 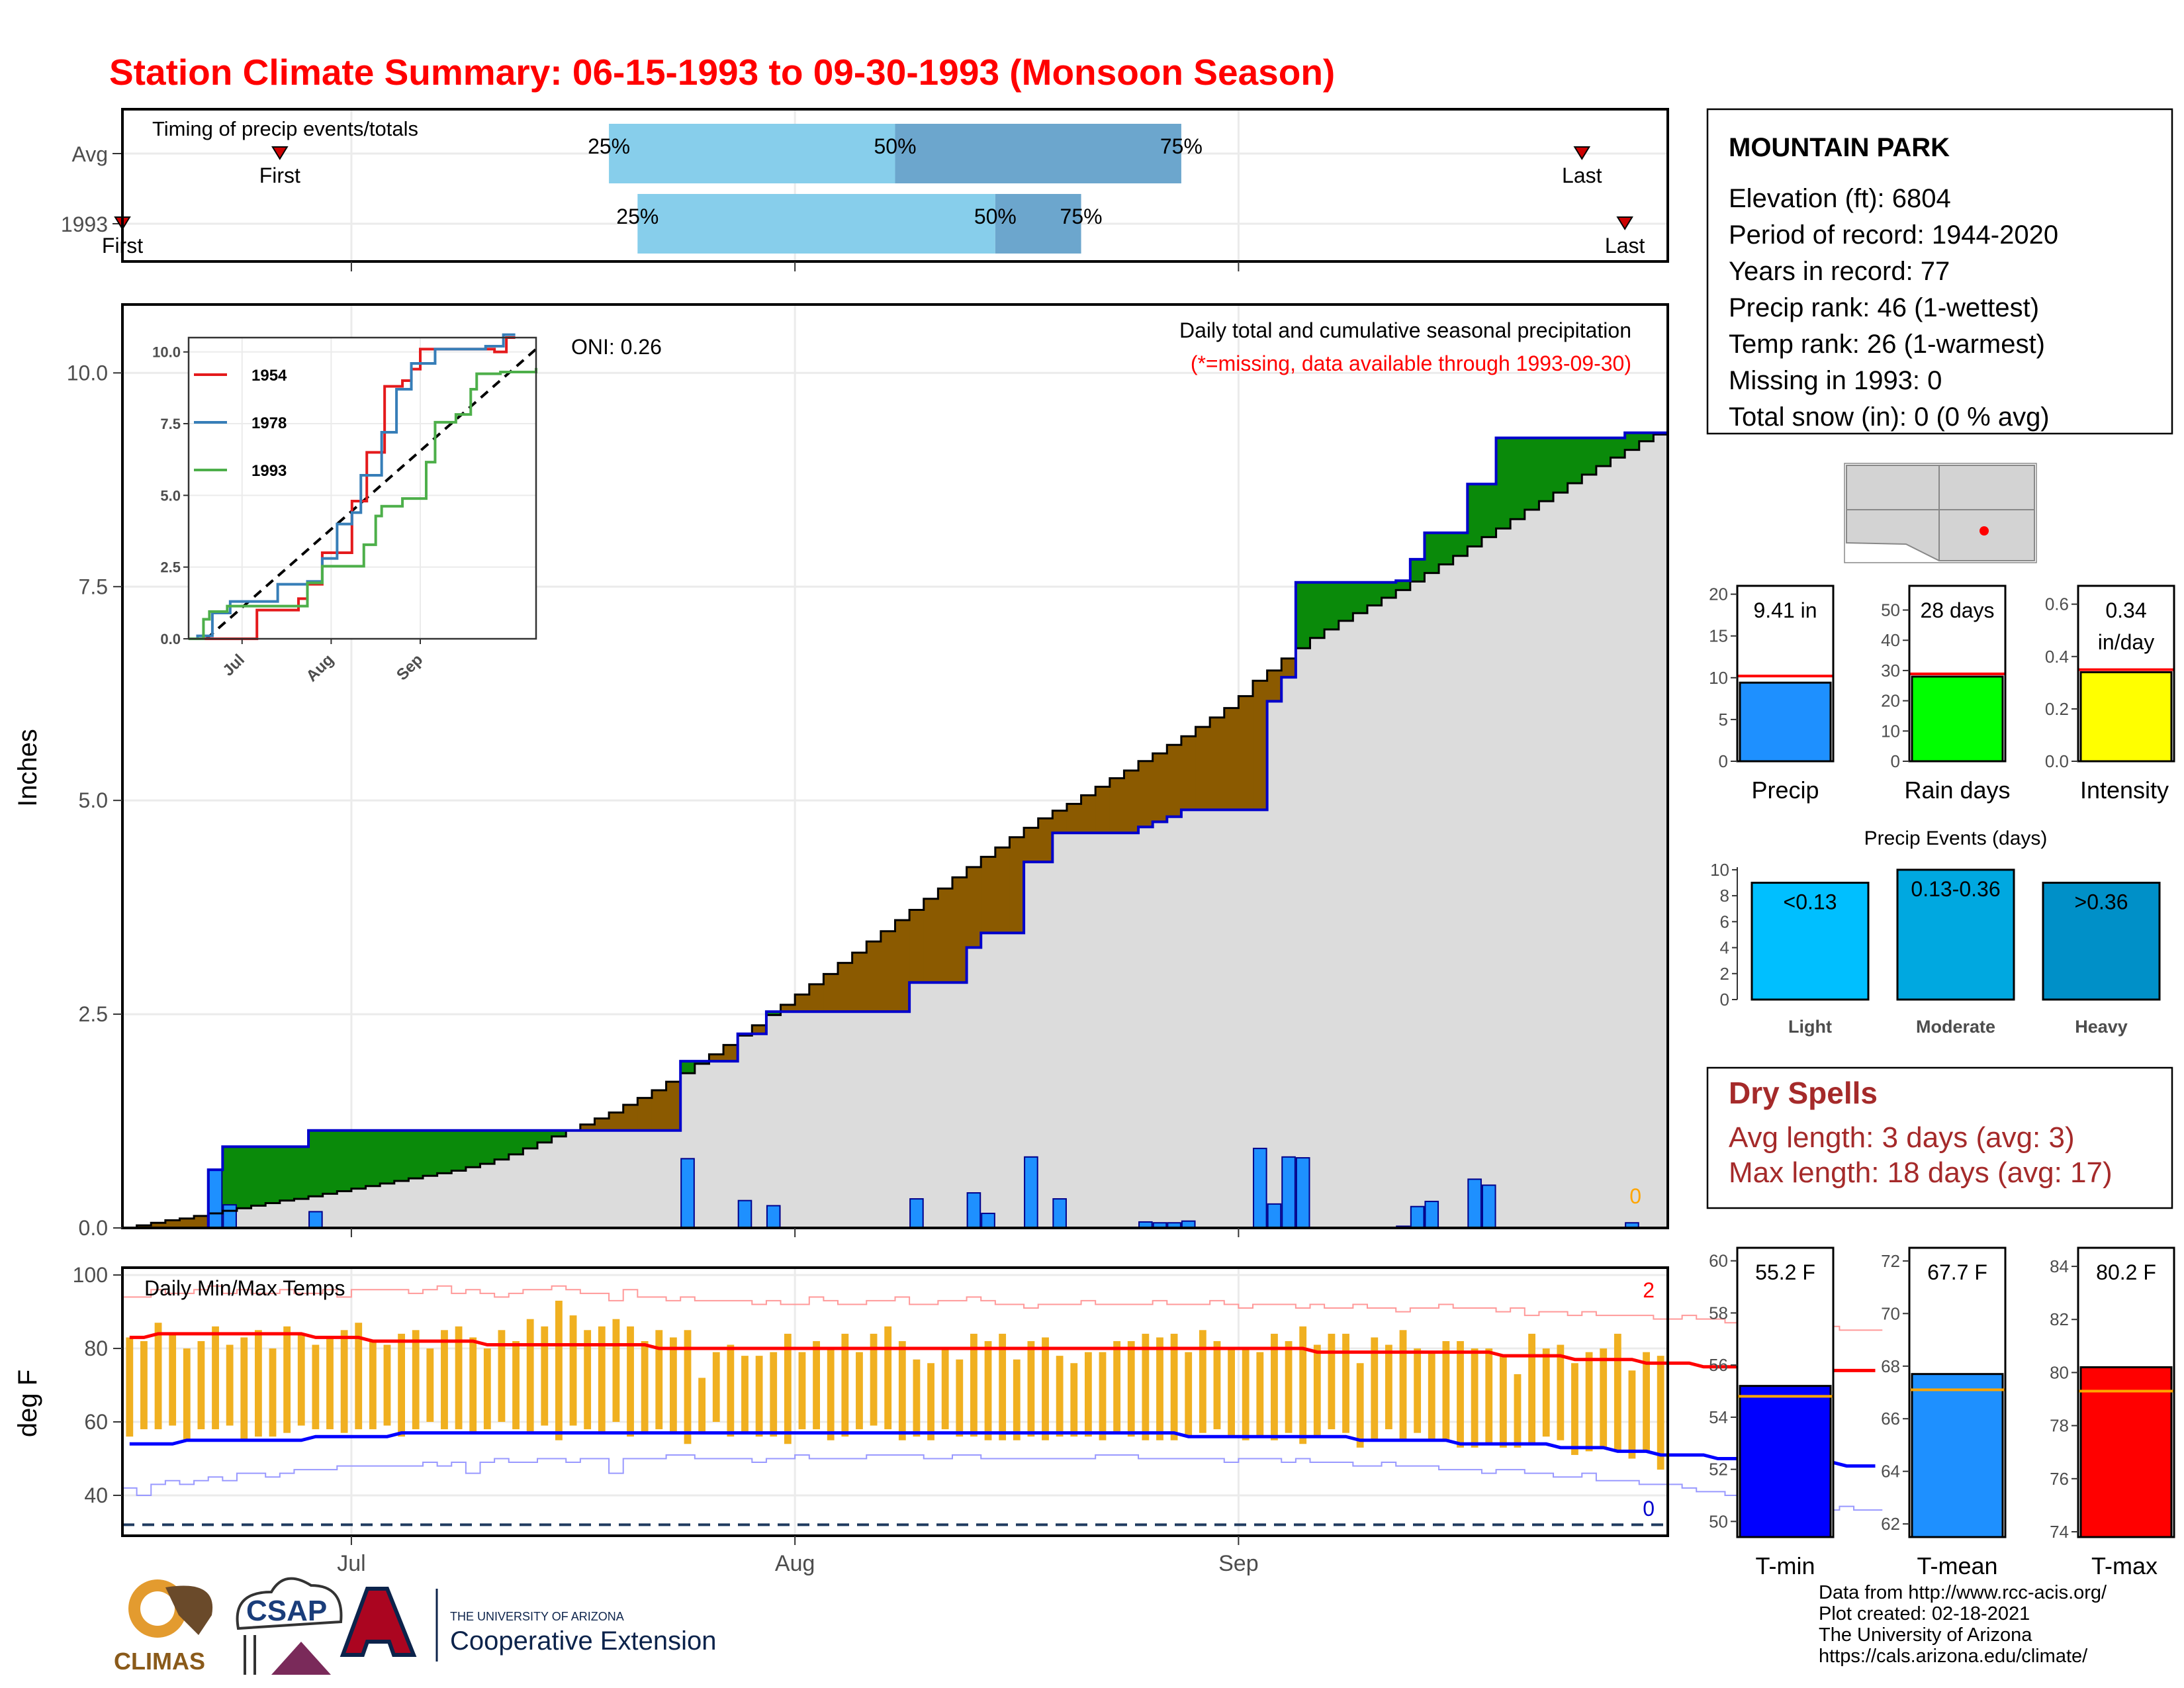 I want to click on record-max-line, so click(x=1002, y=1308).